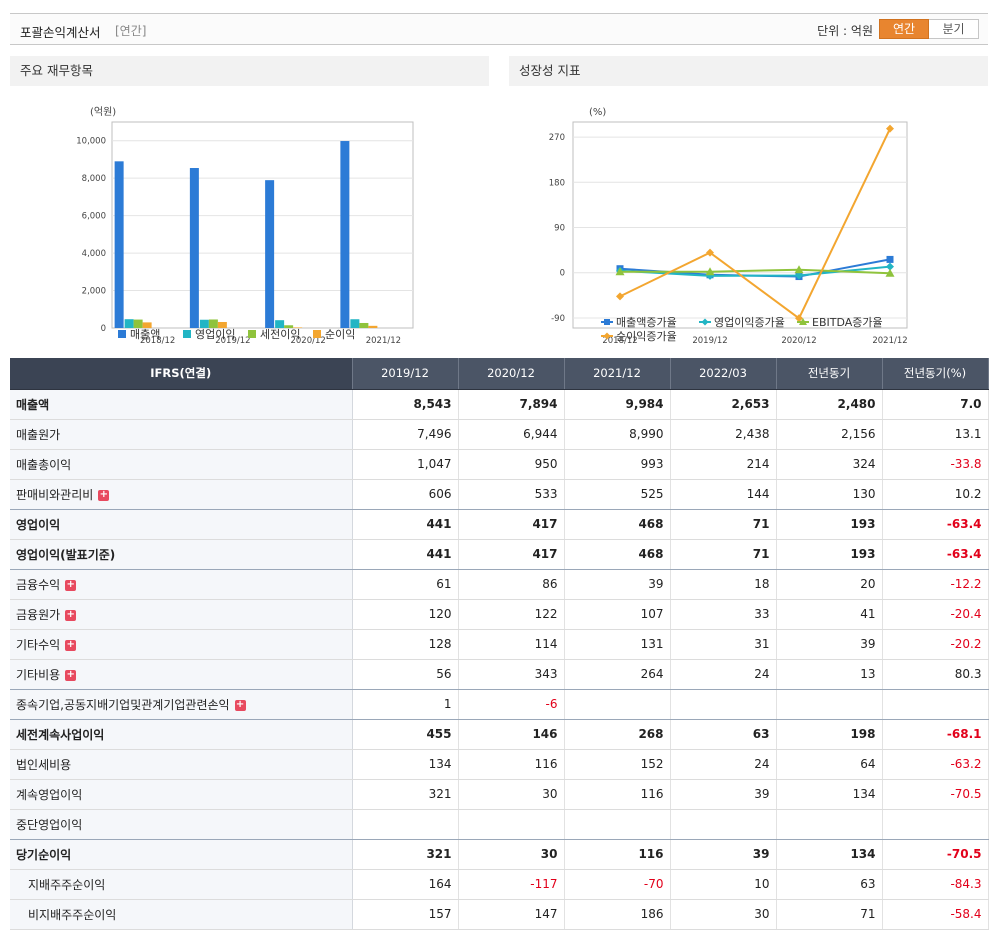 The image size is (997, 940). Describe the element at coordinates (405, 884) in the screenshot. I see `table-cell: 164` at that location.